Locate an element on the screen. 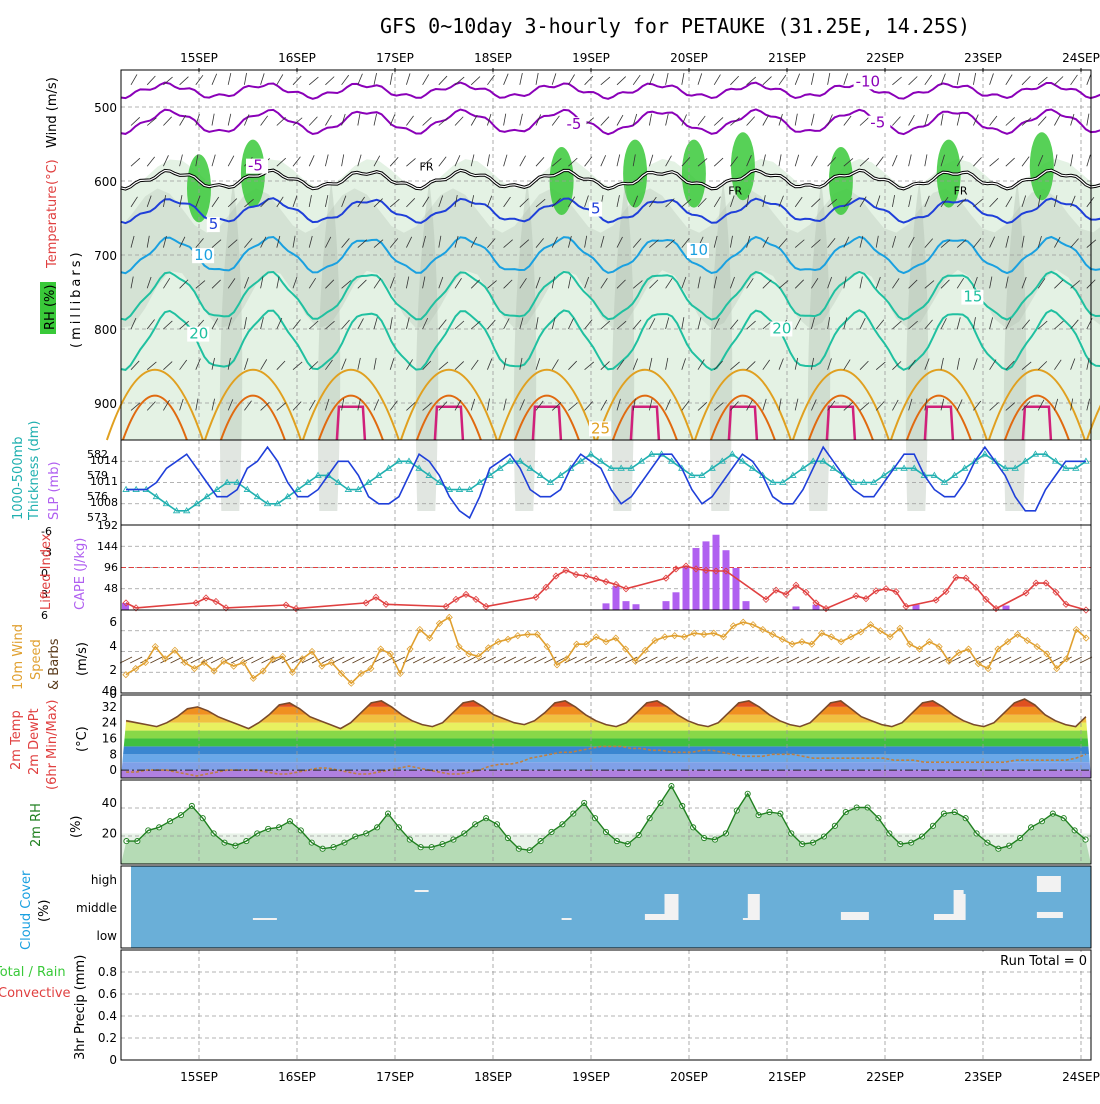 This screenshot has width=1100, height=1104. run-total-label: Run Total = 0 is located at coordinates (1043, 961).